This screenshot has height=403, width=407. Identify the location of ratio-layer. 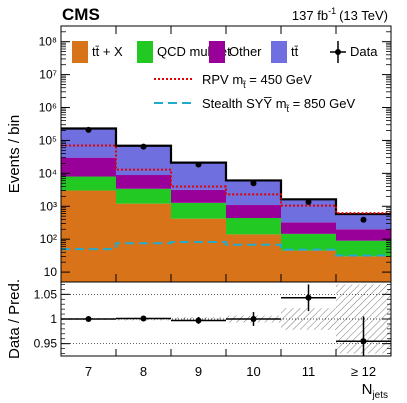
(226, 320).